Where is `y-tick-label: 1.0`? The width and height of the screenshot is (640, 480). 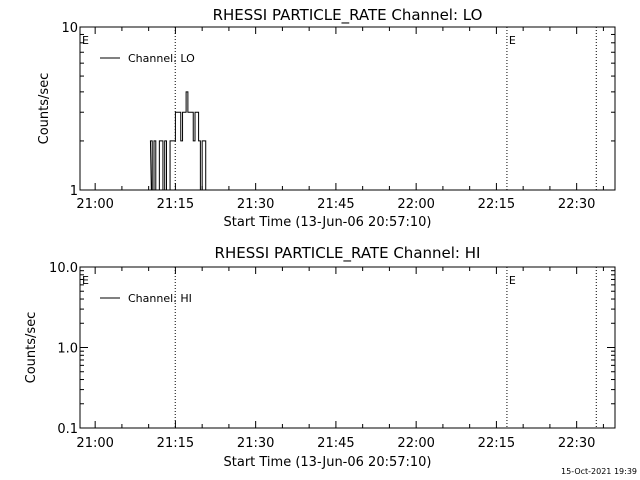 y-tick-label: 1.0 is located at coordinates (67, 349).